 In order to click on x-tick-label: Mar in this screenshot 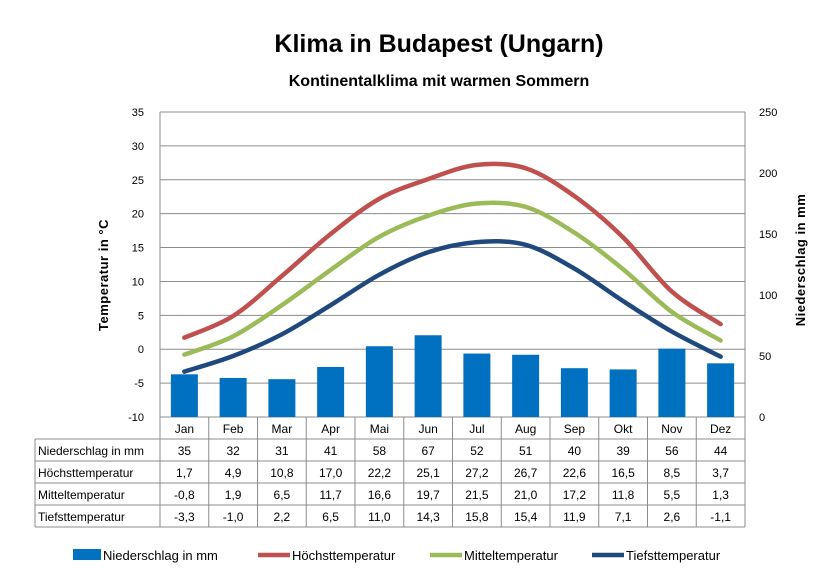, I will do `click(282, 429)`.